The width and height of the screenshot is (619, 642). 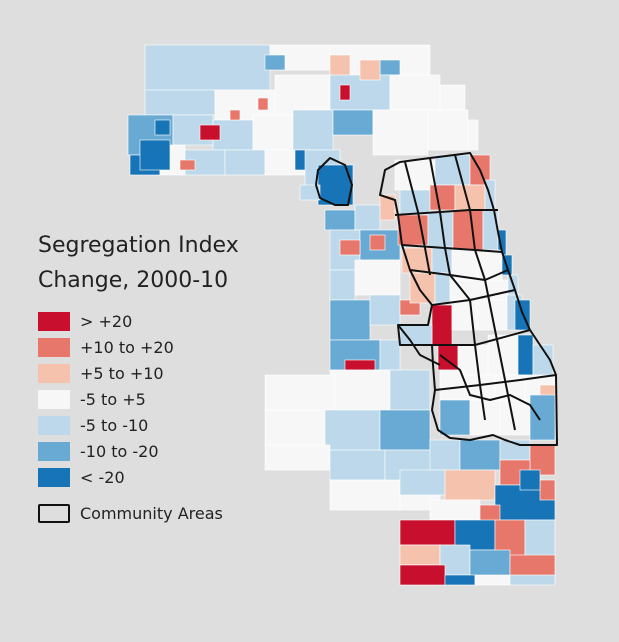 I want to click on legend-item-minus10-to-minus20: -10 to -20, so click(x=98, y=451).